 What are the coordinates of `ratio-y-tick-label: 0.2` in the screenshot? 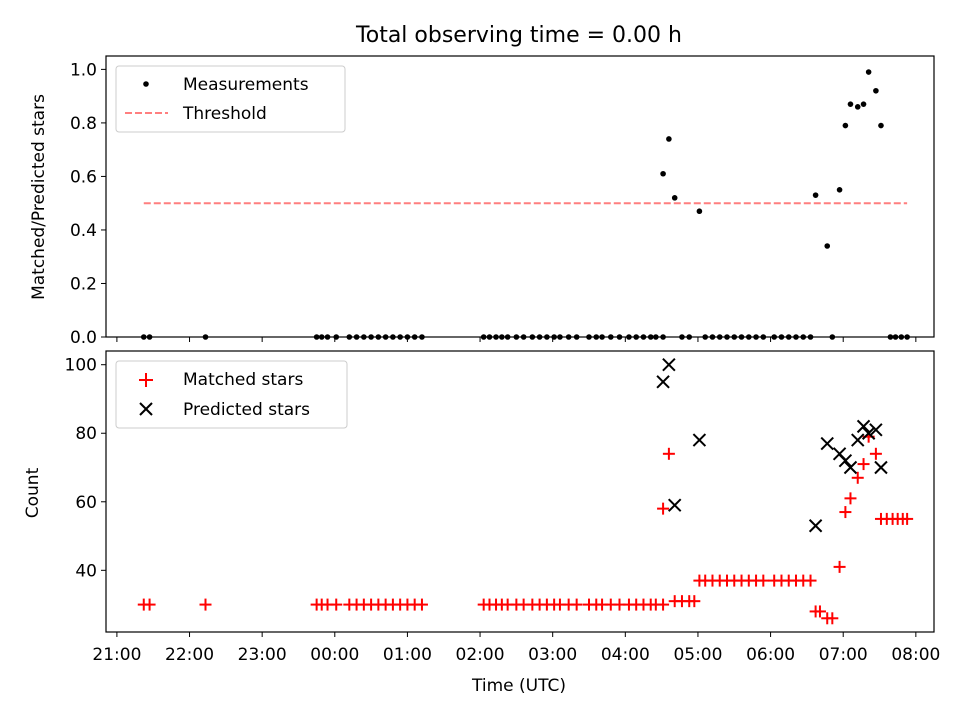 It's located at (83, 284).